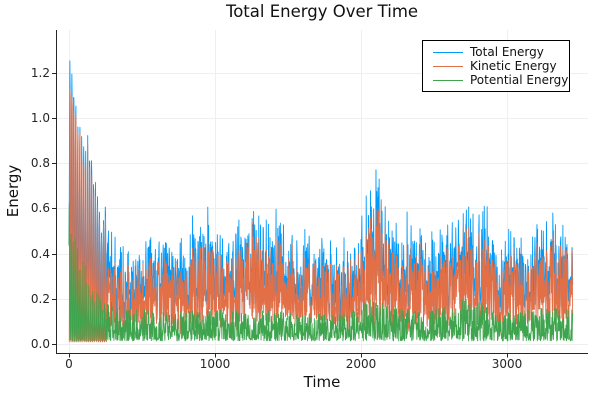  What do you see at coordinates (519, 80) in the screenshot?
I see `legend-label: Potential Energy` at bounding box center [519, 80].